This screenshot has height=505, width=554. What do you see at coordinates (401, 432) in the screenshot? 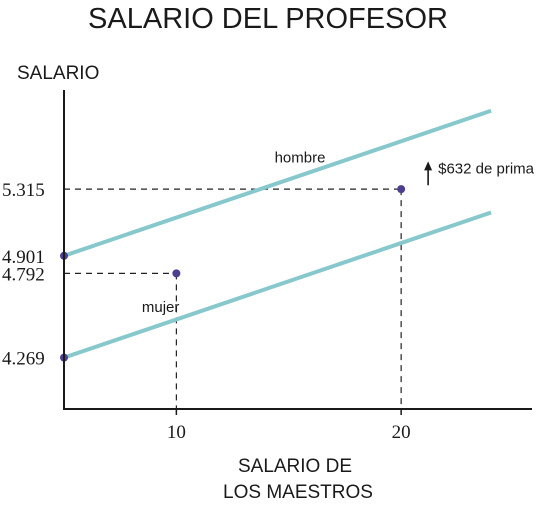
I see `x-tick-label-1: 20` at bounding box center [401, 432].